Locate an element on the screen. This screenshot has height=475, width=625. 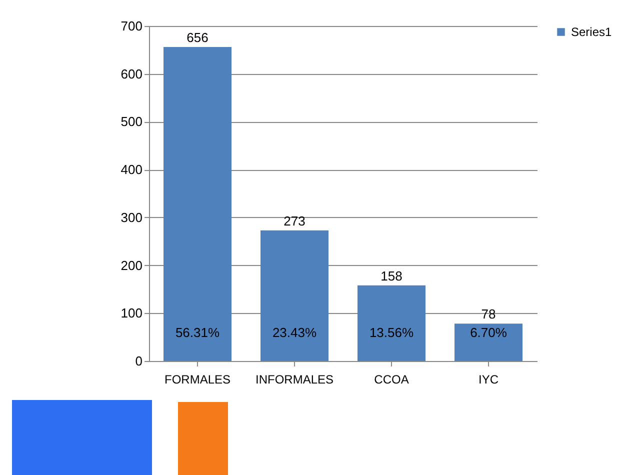
y-tick-label: 300 is located at coordinates (131, 217).